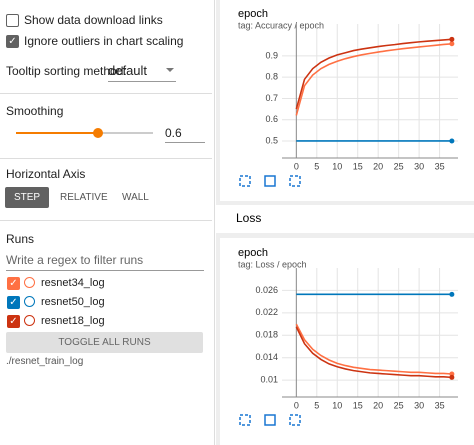 This screenshot has width=474, height=445. I want to click on y-tick-label: 0.6, so click(271, 119).